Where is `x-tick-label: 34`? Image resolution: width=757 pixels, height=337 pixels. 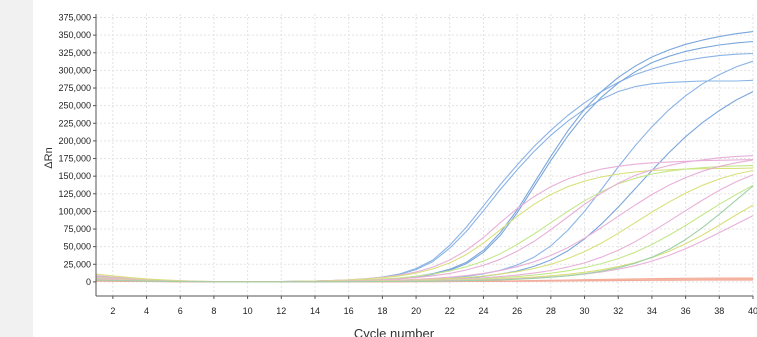 x-tick-label: 34 is located at coordinates (652, 311).